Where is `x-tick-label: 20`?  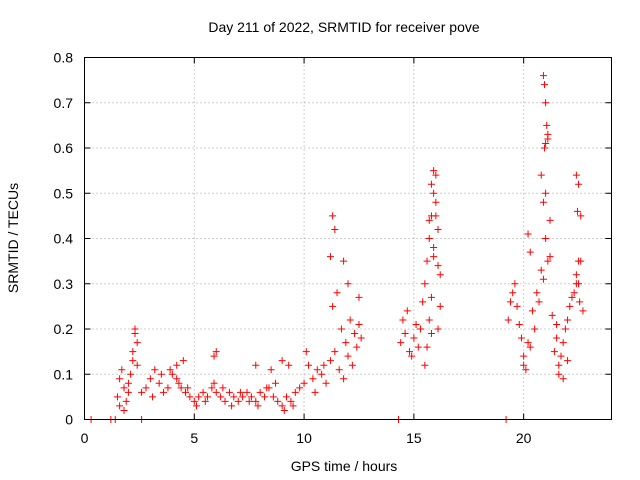 x-tick-label: 20 is located at coordinates (524, 438).